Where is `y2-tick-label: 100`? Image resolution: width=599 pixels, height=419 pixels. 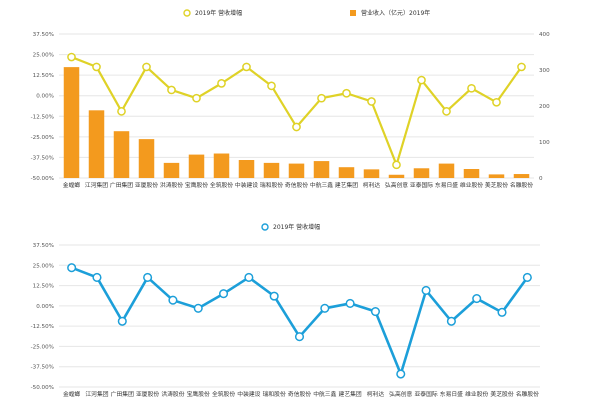
y2-tick-label: 100 is located at coordinates (544, 143).